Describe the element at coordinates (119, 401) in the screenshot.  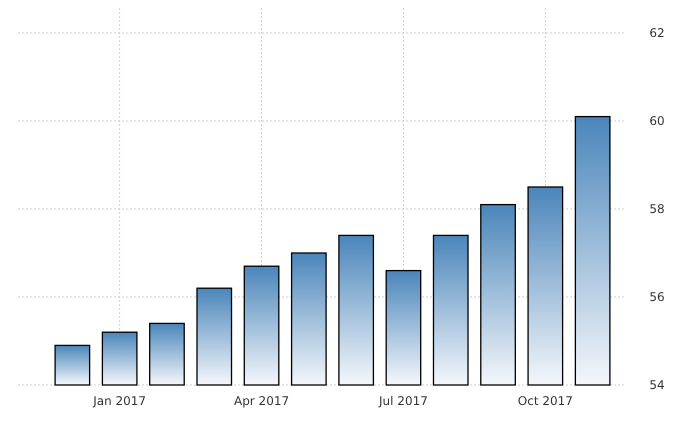
I see `x-tick-label: Jan 2017` at that location.